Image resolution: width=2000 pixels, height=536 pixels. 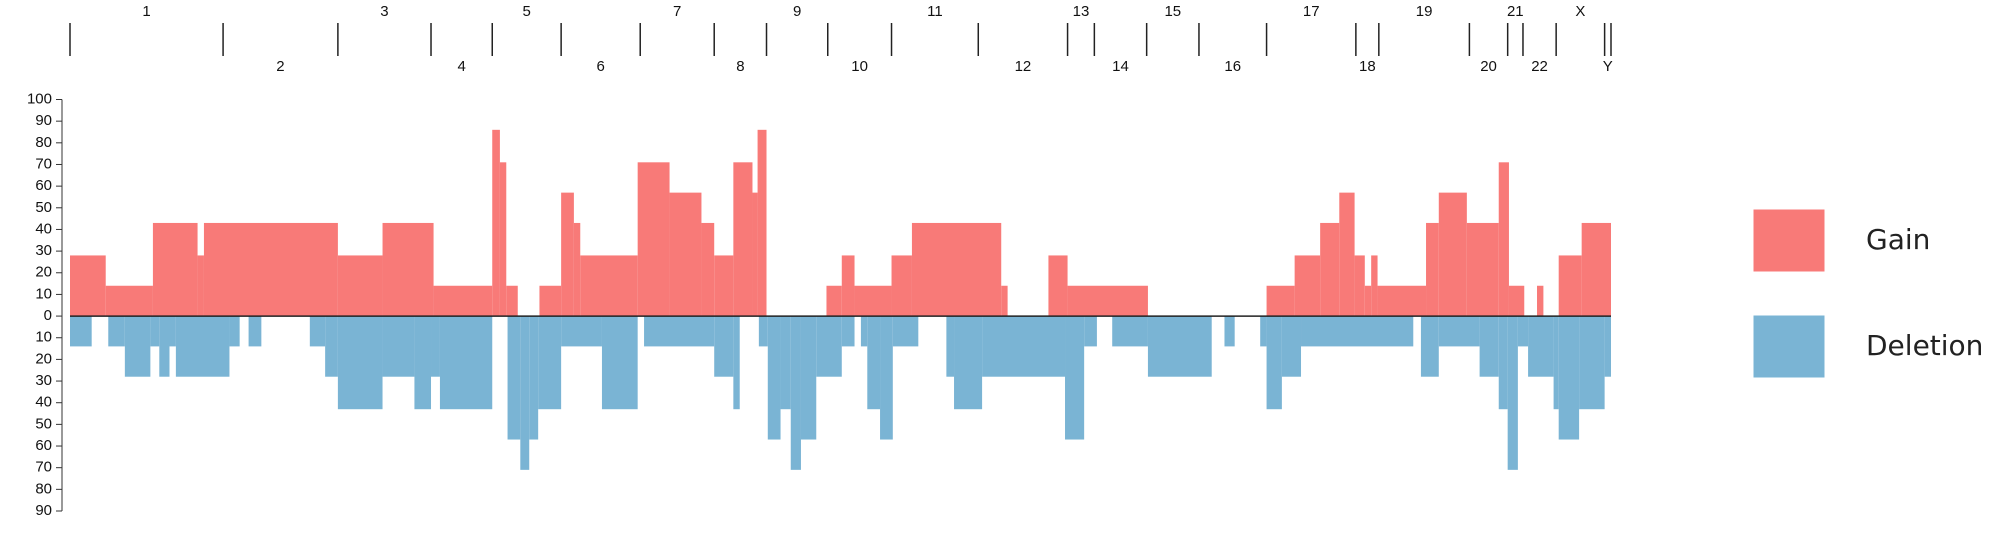 What do you see at coordinates (601, 66) in the screenshot?
I see `chromosome-label: 6` at bounding box center [601, 66].